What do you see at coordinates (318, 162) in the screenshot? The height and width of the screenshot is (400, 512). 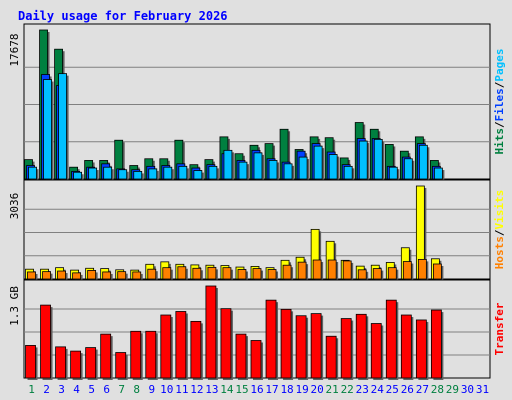 I see `bar-hits-pages-day-20-body` at bounding box center [318, 162].